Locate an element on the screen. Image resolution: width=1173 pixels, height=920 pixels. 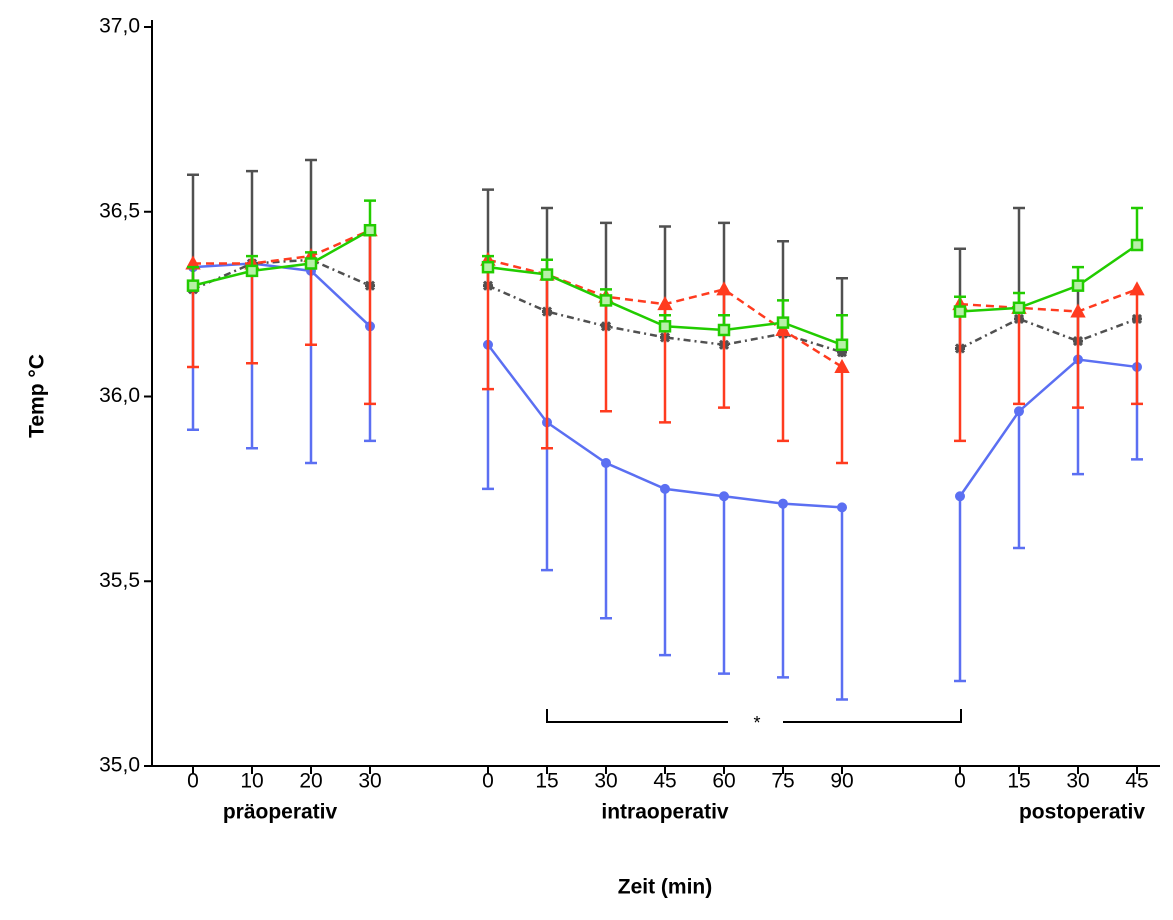
series is located at coordinates (665, 275).